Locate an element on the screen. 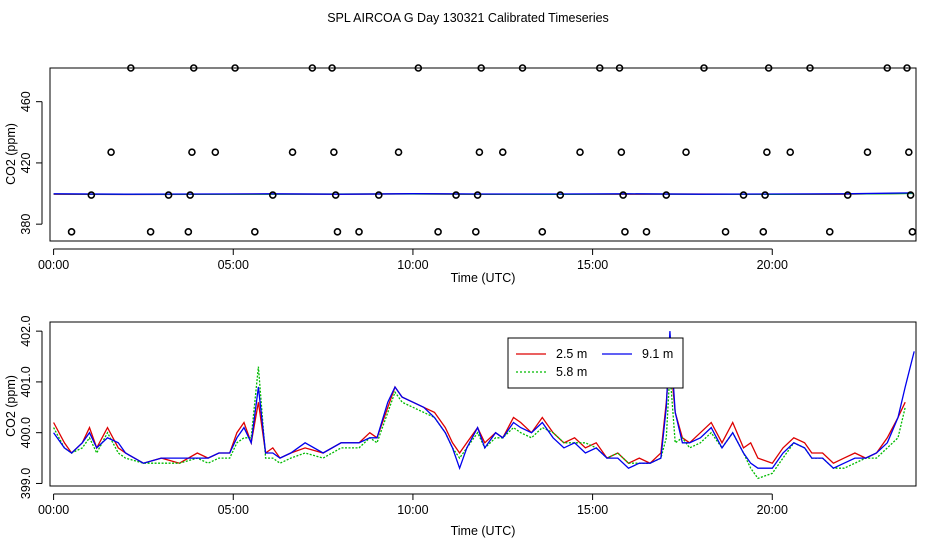 This screenshot has width=936, height=545. x-tick-label: 20:00 is located at coordinates (772, 510).